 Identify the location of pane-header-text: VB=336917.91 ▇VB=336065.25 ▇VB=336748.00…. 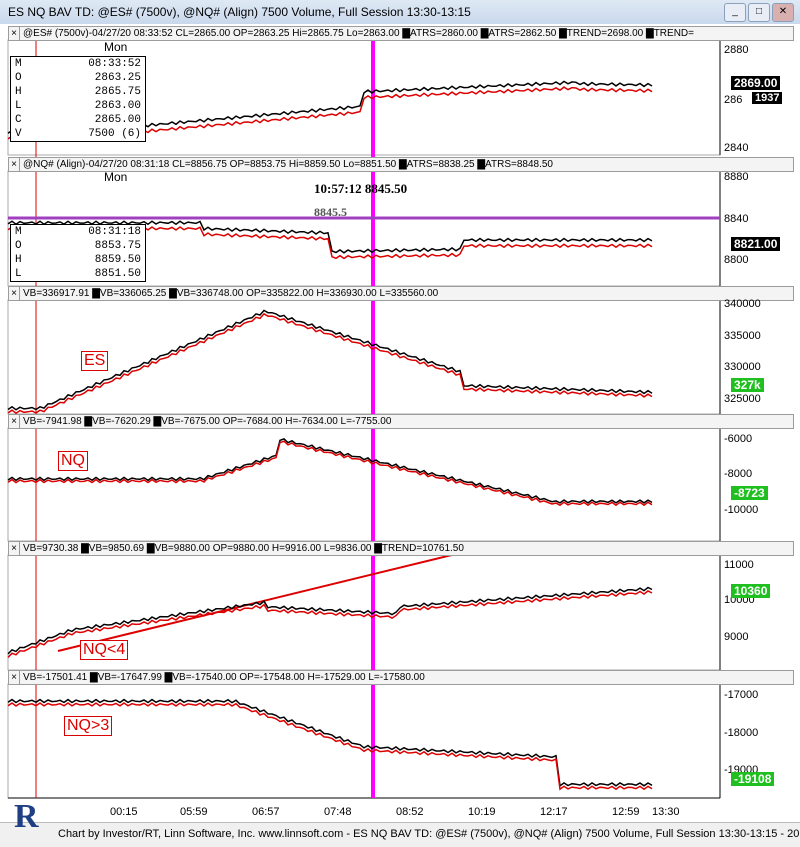
(231, 293).